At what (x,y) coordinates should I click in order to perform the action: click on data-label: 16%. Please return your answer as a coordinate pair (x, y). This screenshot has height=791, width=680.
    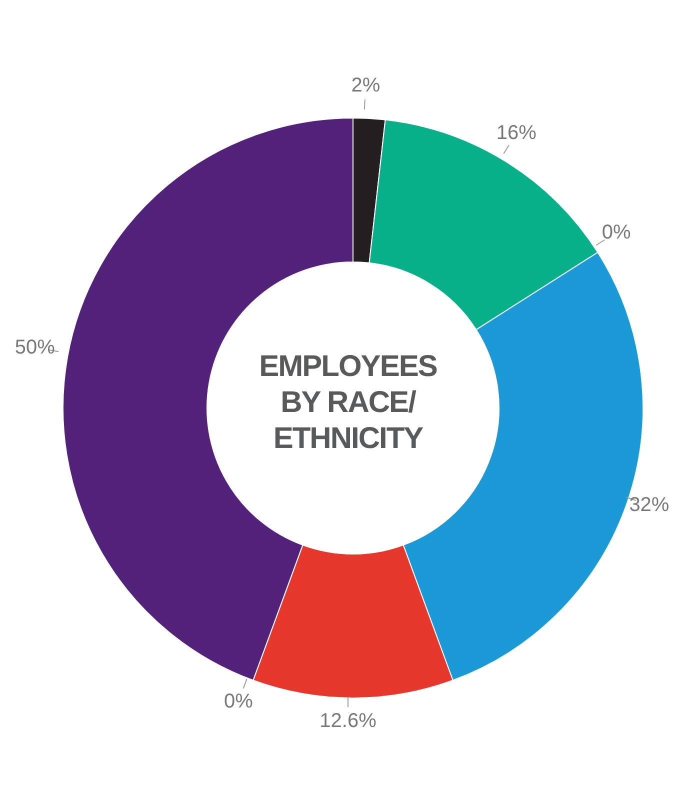
    Looking at the image, I should click on (516, 133).